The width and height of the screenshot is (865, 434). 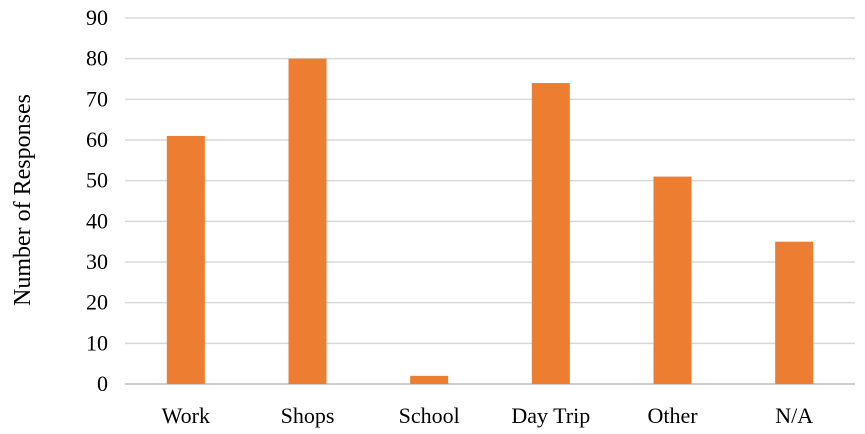 I want to click on y-tick-label: 80, so click(x=97, y=58).